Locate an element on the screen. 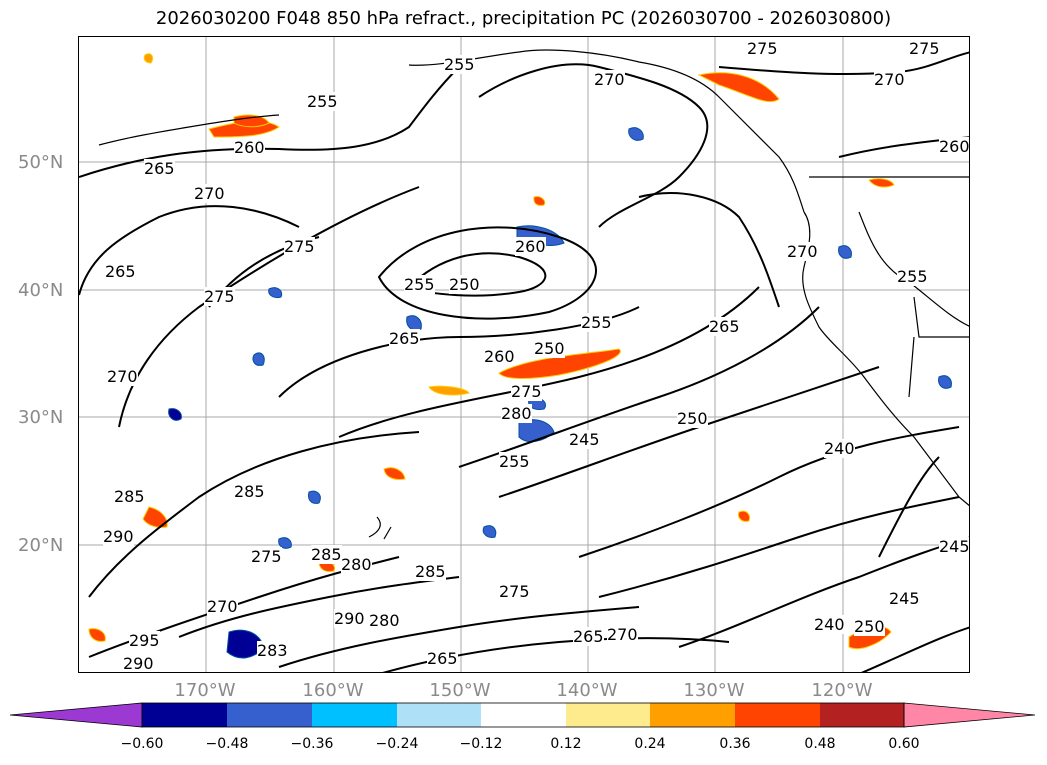  colorbar-tick: 0.48 is located at coordinates (820, 744).